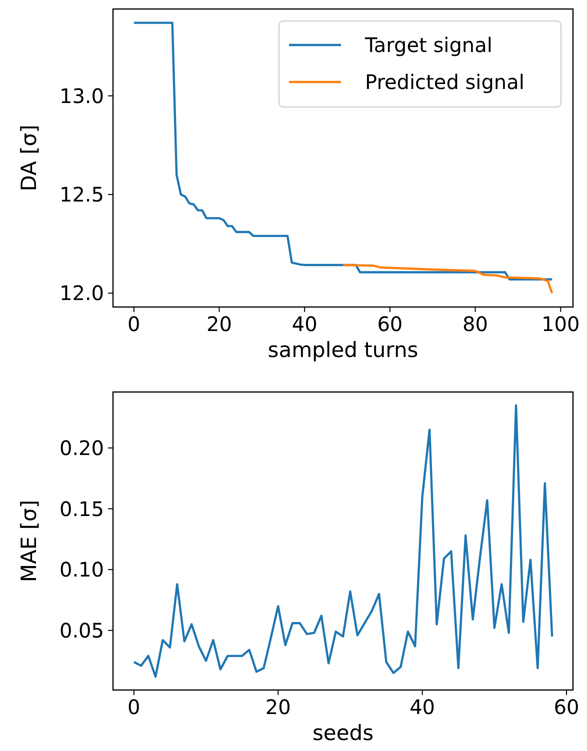 Image resolution: width=587 pixels, height=751 pixels. What do you see at coordinates (81, 293) in the screenshot?
I see `y-tick-label: 12.0` at bounding box center [81, 293].